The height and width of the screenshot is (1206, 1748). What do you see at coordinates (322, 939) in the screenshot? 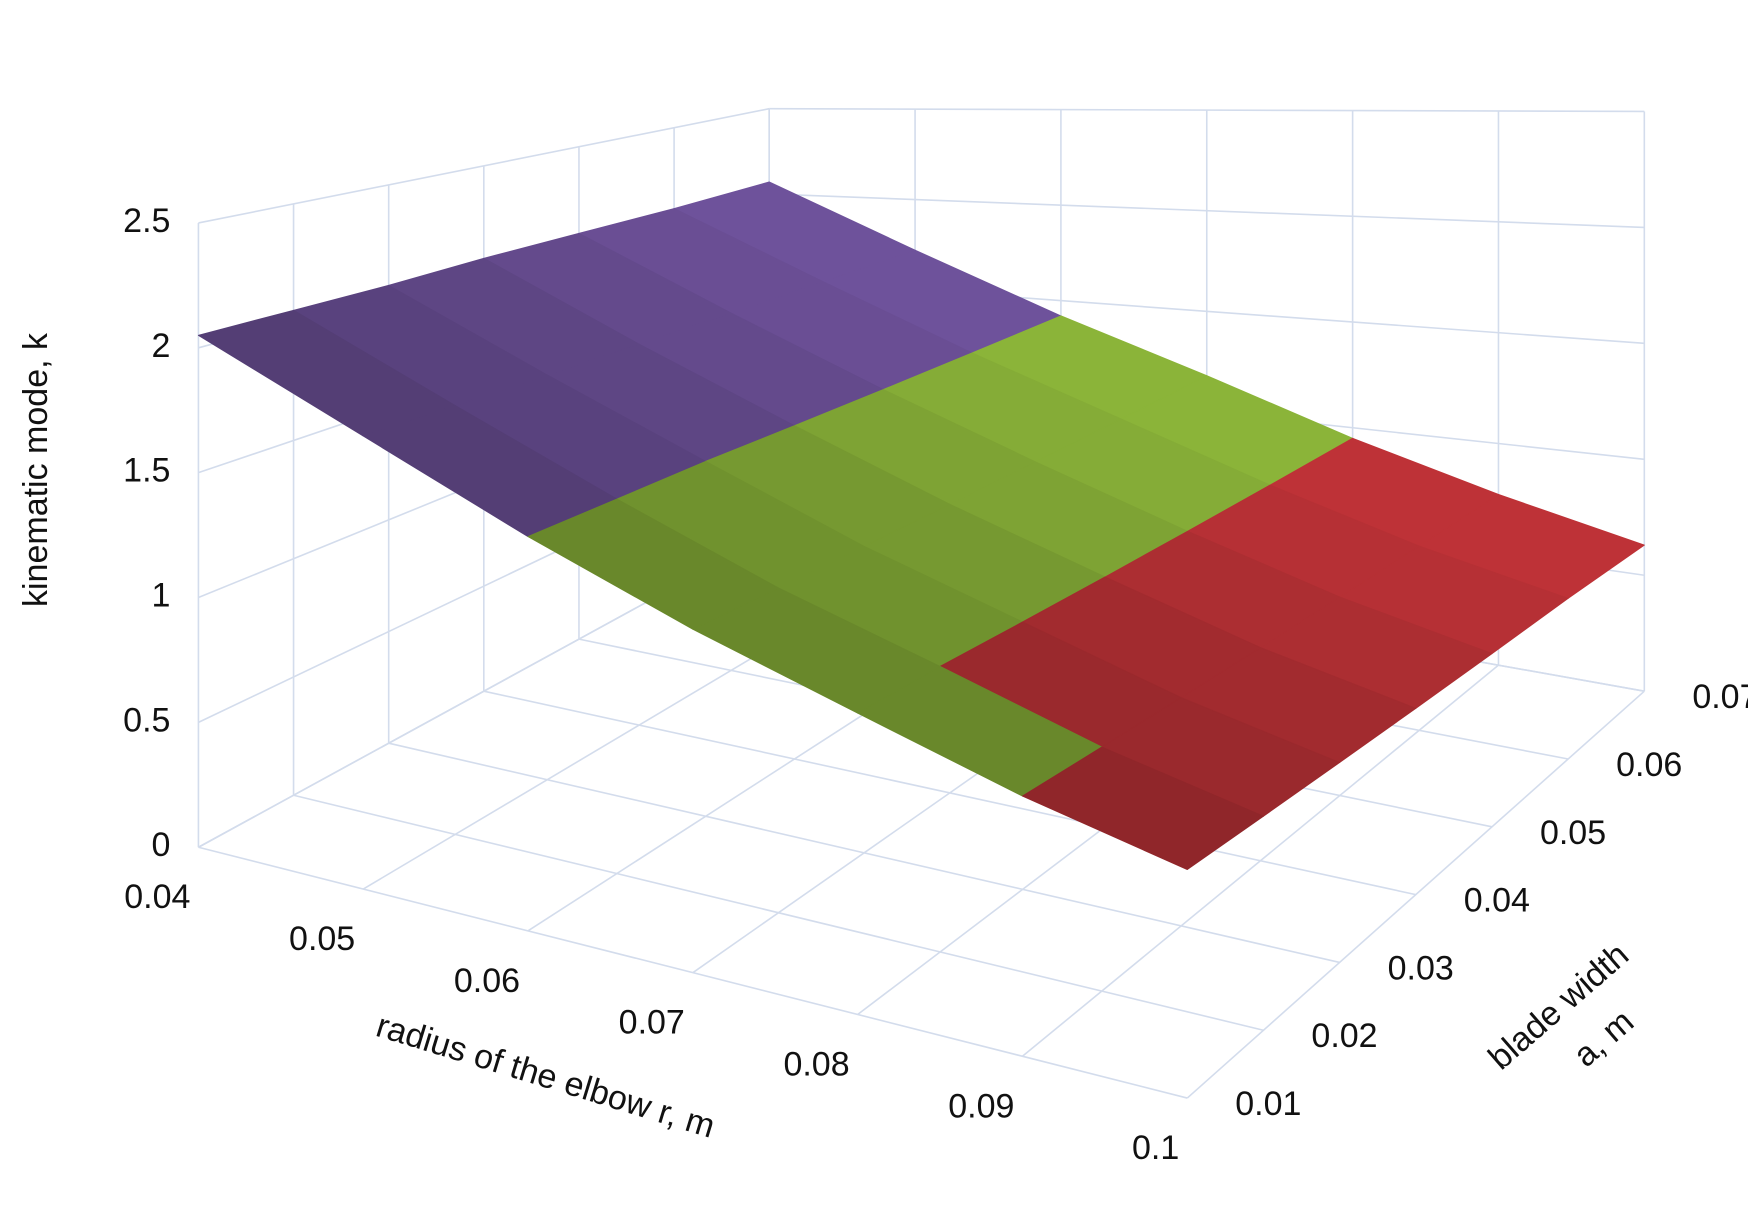
I see `x-tick-label: 0.05` at bounding box center [322, 939].